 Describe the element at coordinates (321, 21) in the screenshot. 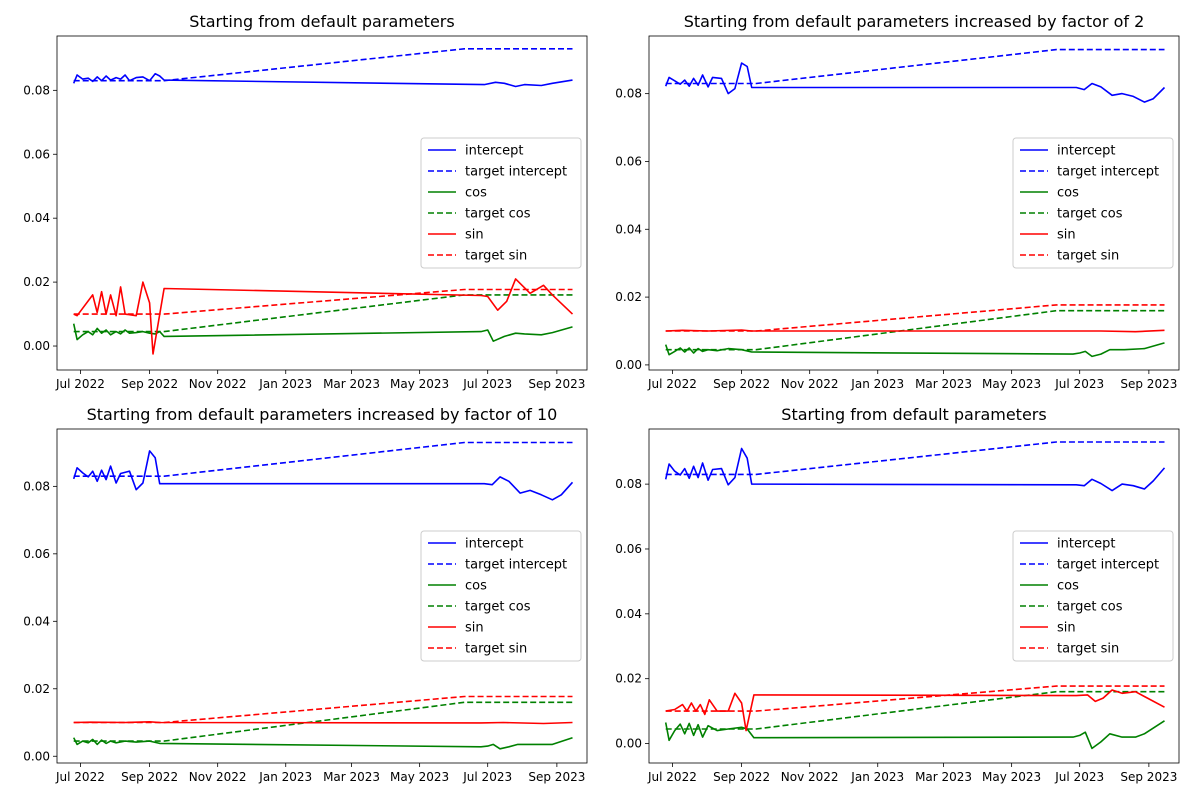

I see `chart-title: Starting from default parameters` at that location.